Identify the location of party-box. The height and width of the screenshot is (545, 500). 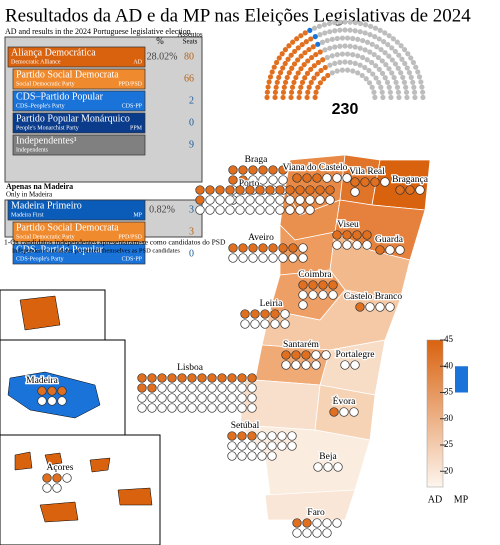
(79, 145).